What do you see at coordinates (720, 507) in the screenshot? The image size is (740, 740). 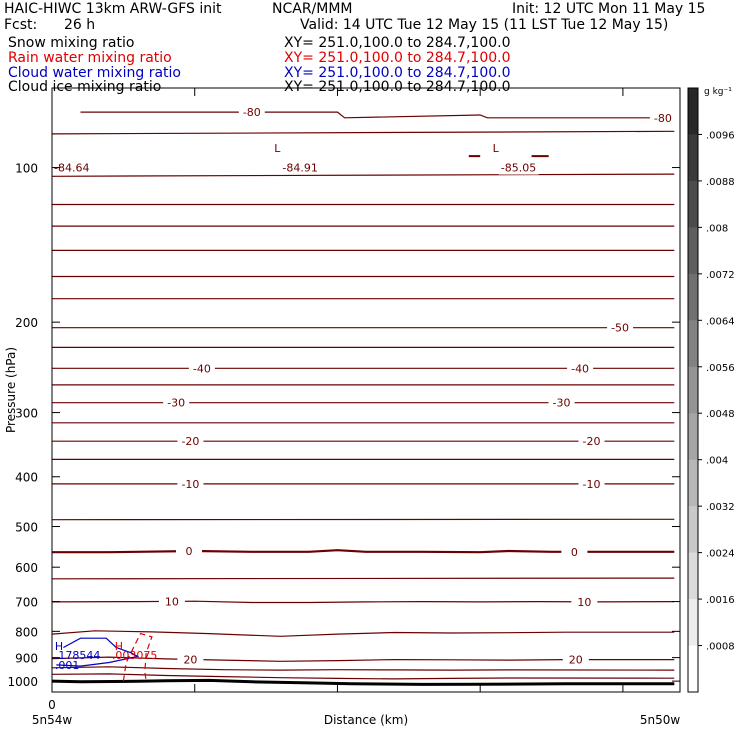 I see `colorbar-tick-label: .0032` at bounding box center [720, 507].